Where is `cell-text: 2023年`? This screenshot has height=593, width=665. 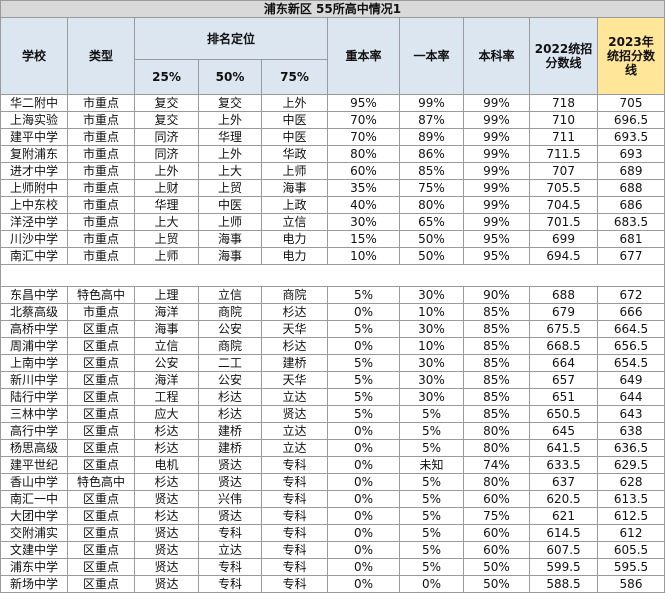 cell-text: 2023年 is located at coordinates (631, 42).